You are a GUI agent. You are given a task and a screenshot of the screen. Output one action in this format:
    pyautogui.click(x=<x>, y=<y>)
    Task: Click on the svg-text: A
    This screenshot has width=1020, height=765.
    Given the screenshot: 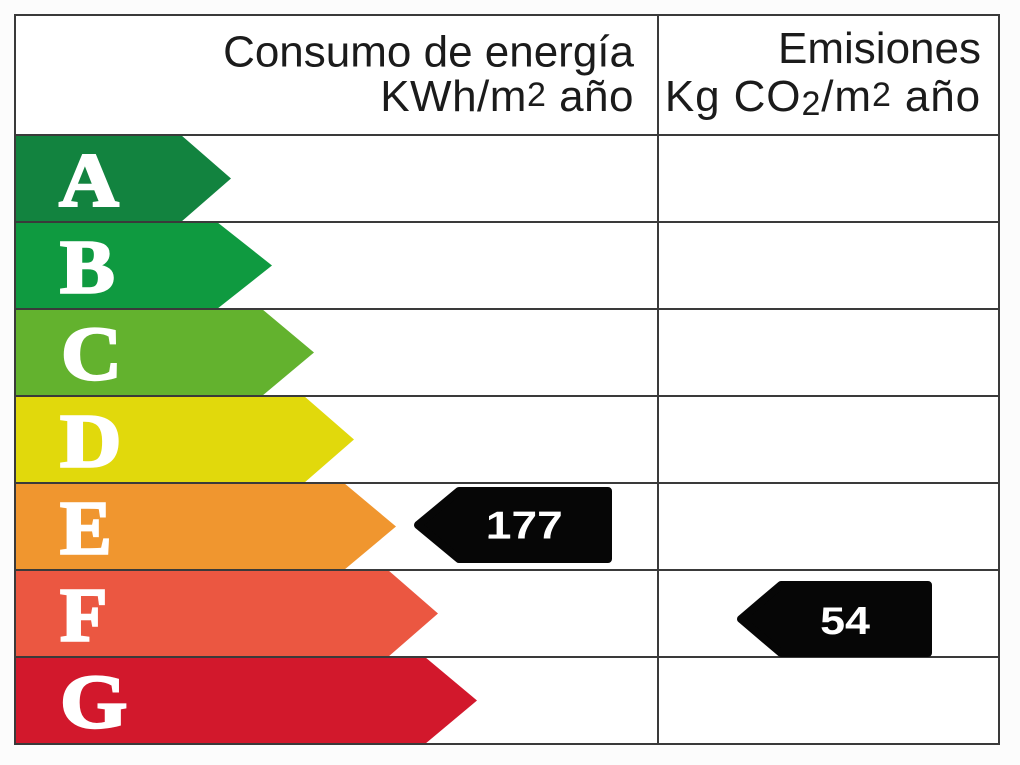 What is the action you would take?
    pyautogui.click(x=89, y=181)
    